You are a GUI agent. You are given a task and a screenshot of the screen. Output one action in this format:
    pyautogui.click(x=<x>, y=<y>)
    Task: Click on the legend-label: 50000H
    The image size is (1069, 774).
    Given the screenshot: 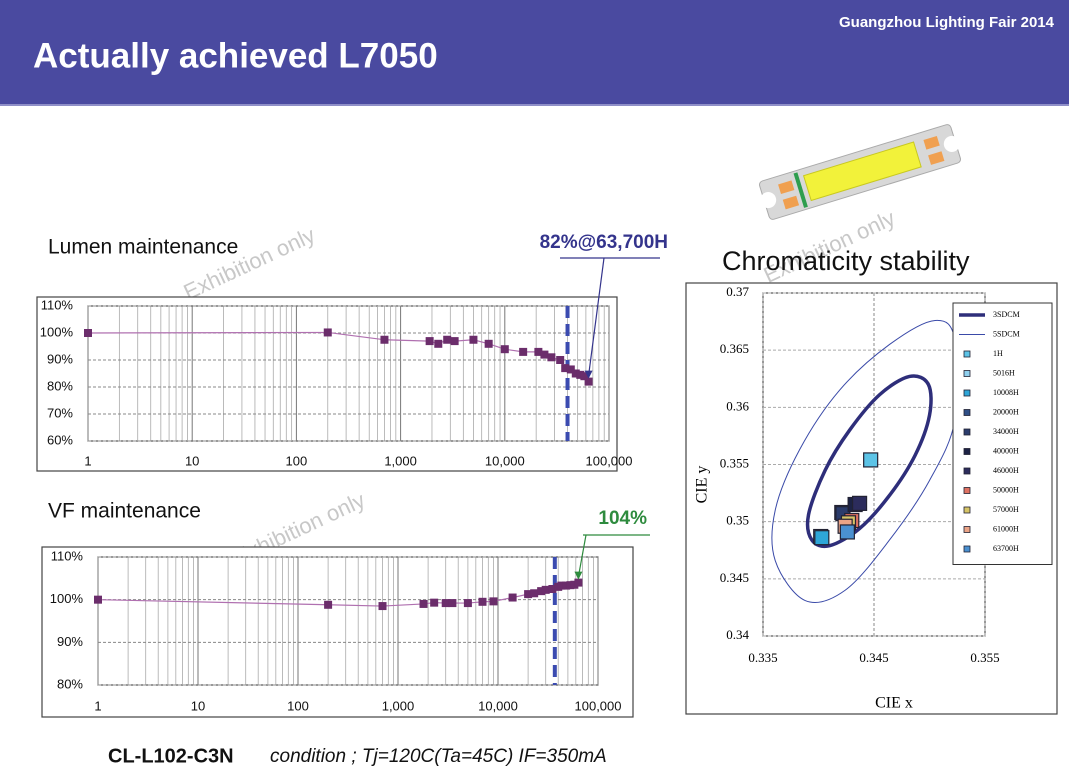 What is the action you would take?
    pyautogui.click(x=1006, y=489)
    